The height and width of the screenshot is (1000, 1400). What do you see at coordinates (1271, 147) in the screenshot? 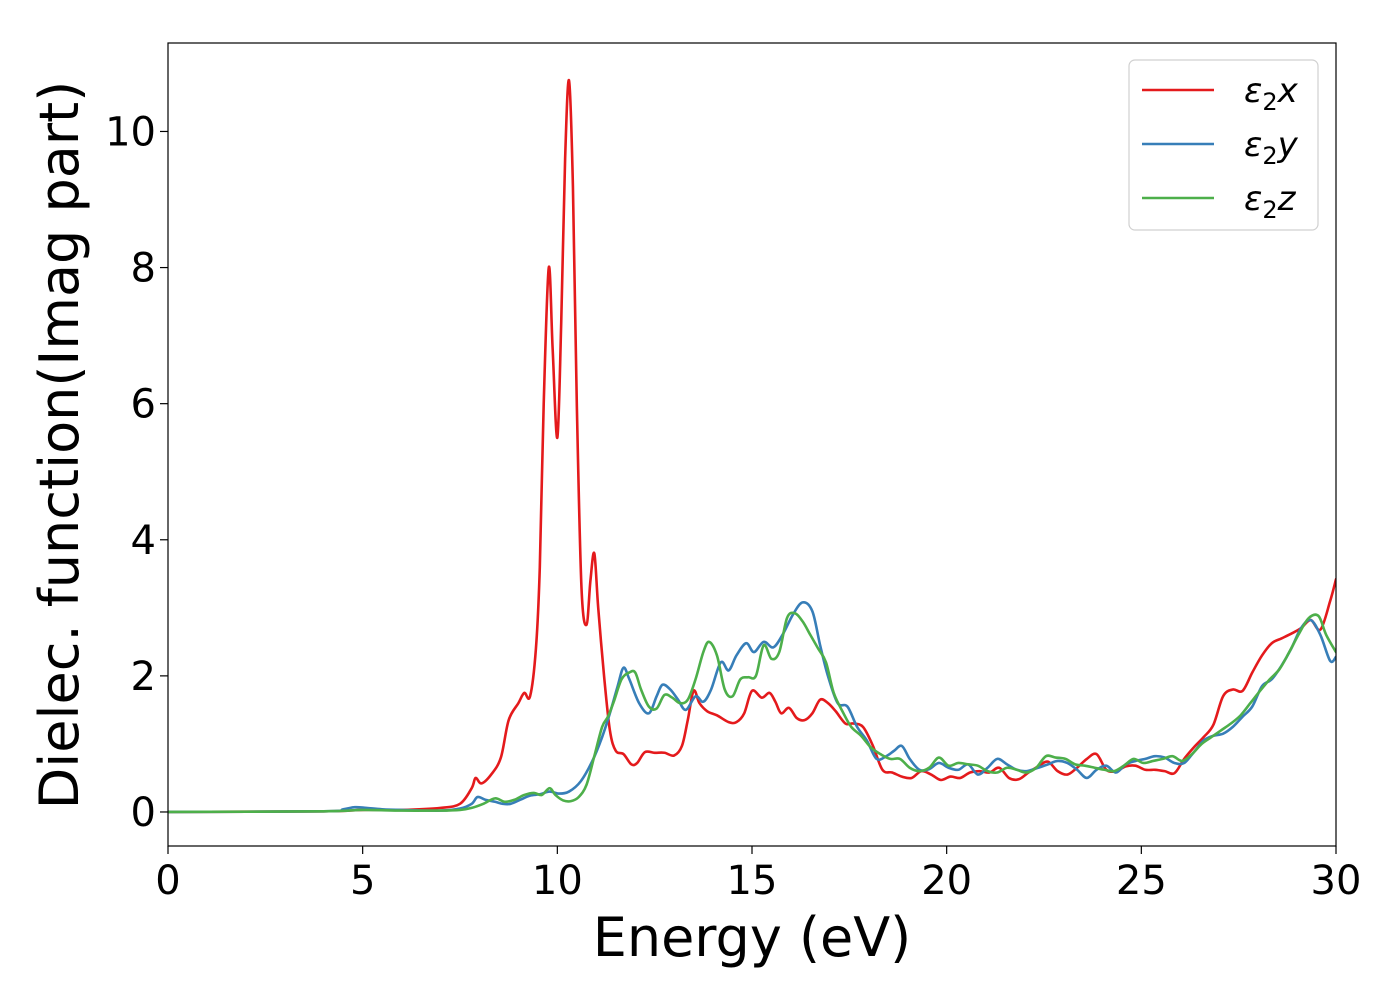
I see `legend-label-y: ε2y` at bounding box center [1271, 147].